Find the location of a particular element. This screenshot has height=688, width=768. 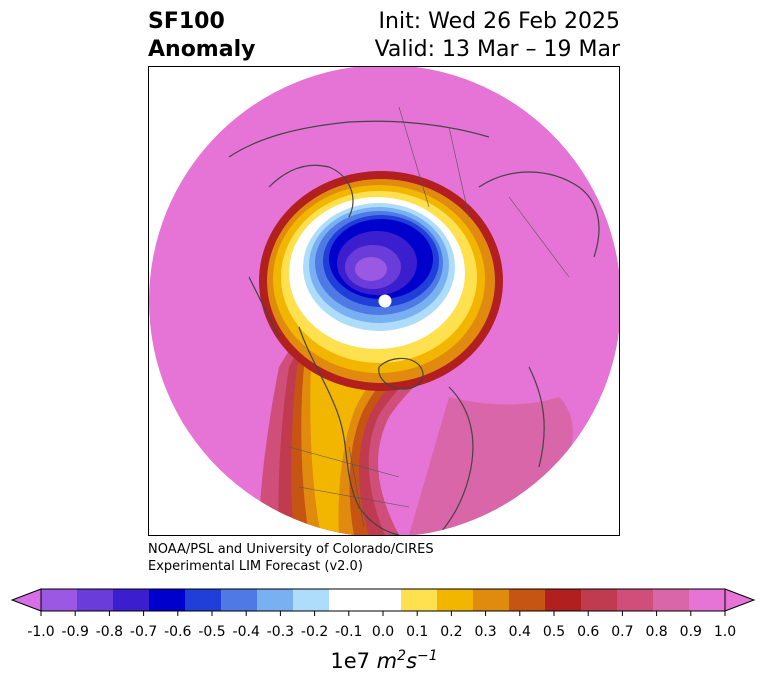

colorbar-extend-high is located at coordinates (739, 600).